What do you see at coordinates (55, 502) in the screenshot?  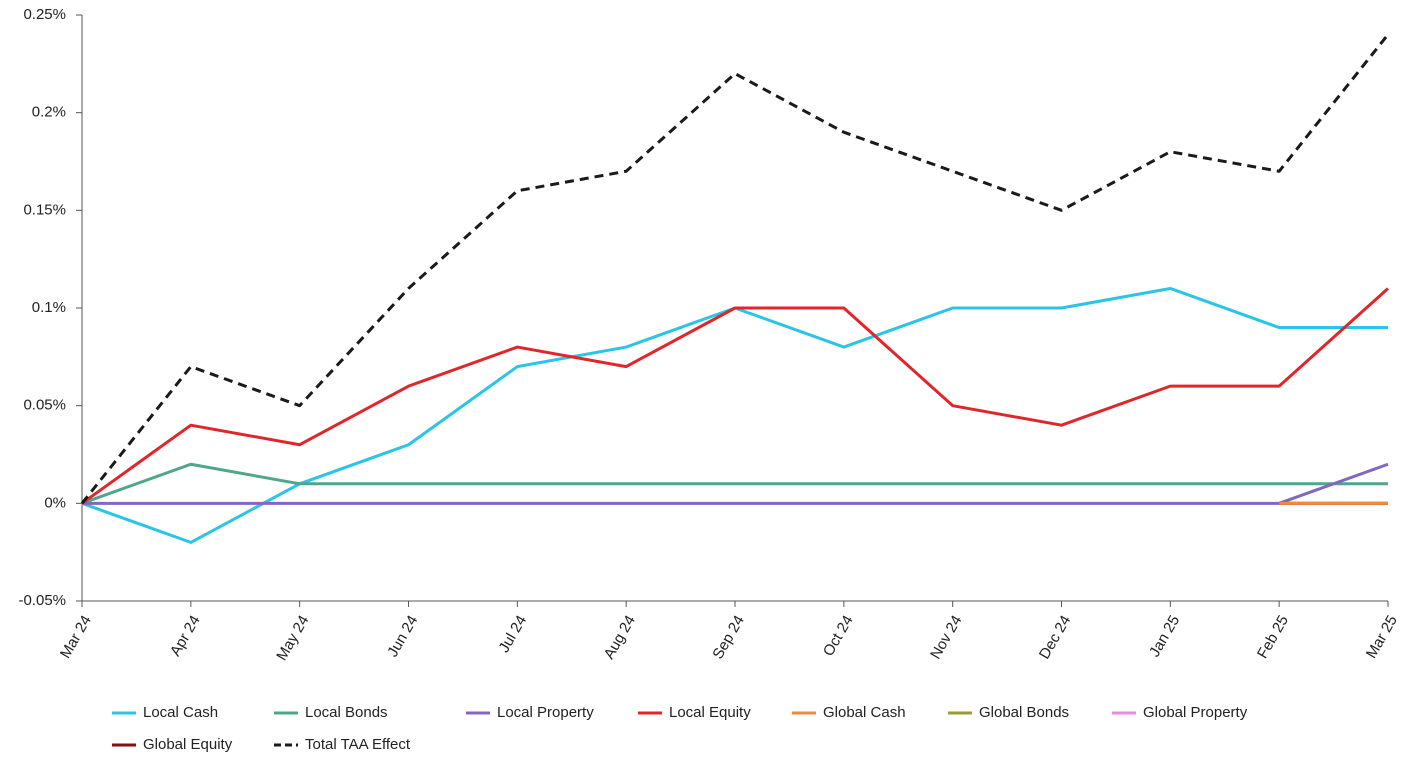 I see `y-tick-label: 0%` at bounding box center [55, 502].